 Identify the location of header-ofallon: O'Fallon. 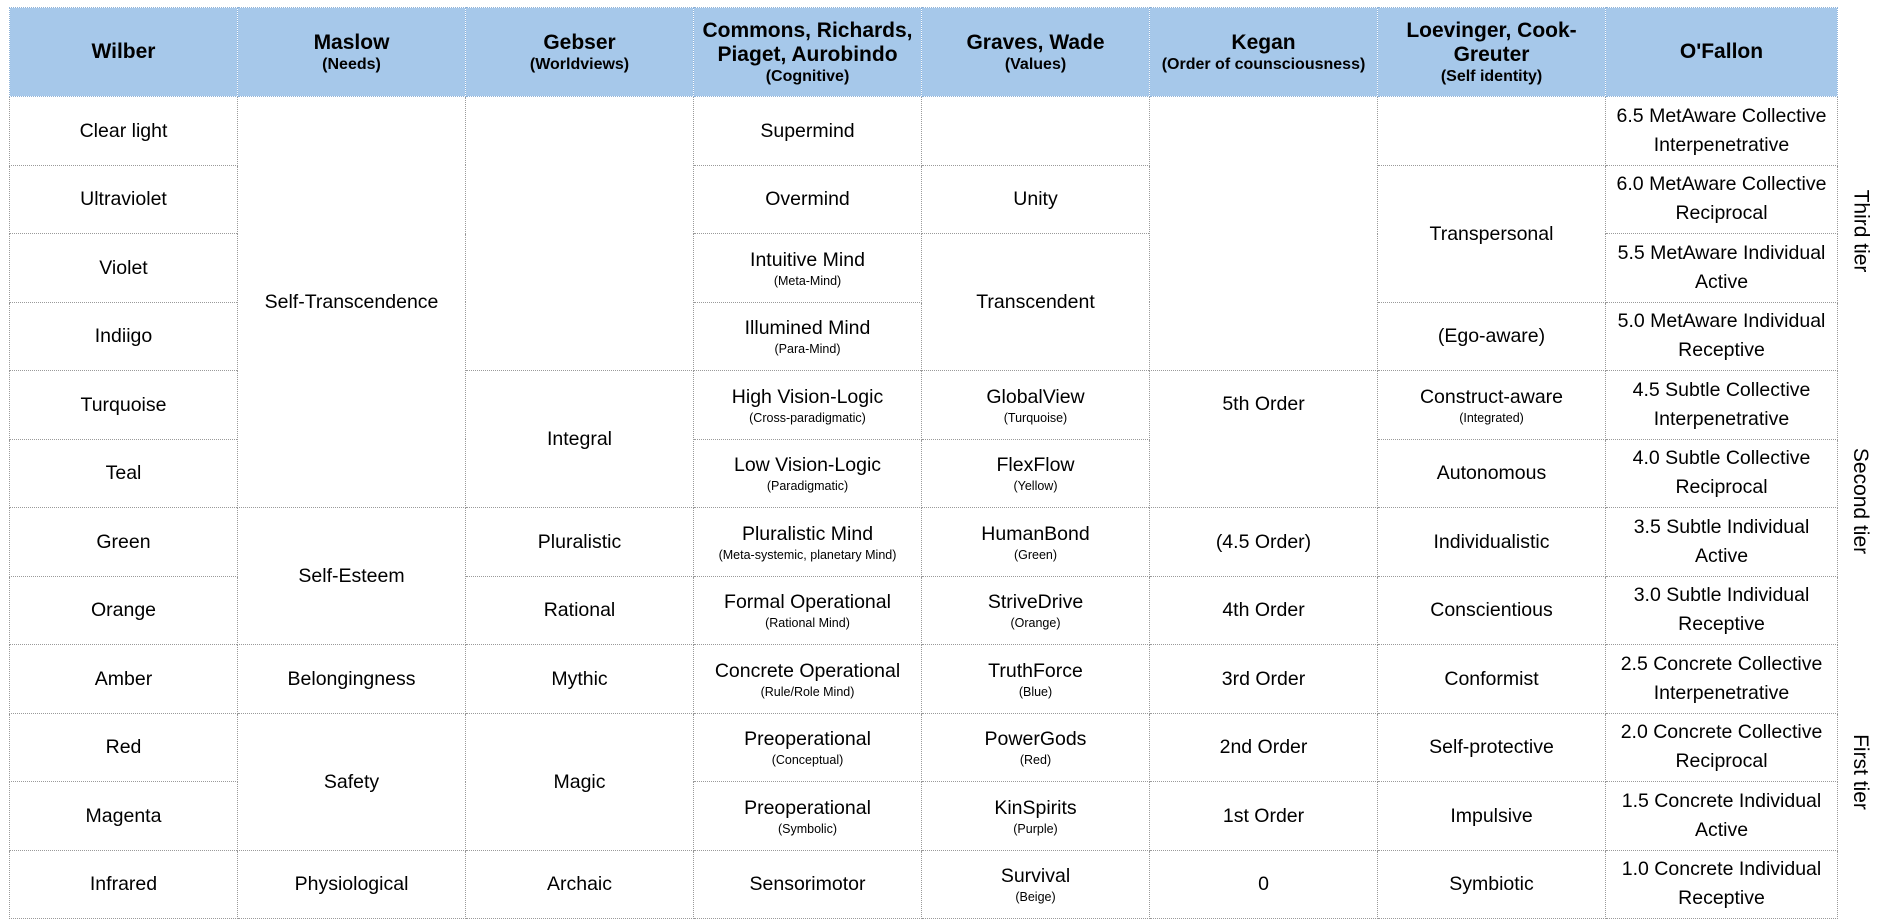
(1721, 52).